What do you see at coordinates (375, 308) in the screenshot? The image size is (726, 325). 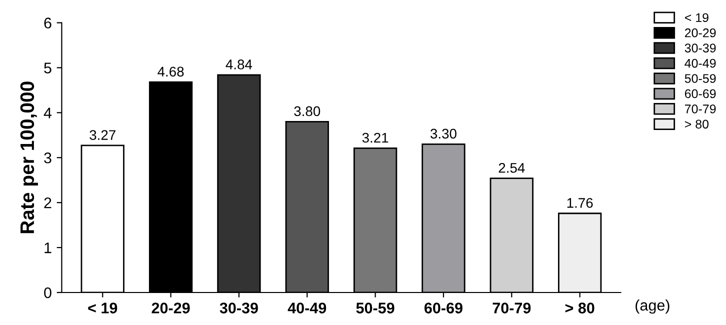 I see `x-tick-label: 50-59` at bounding box center [375, 308].